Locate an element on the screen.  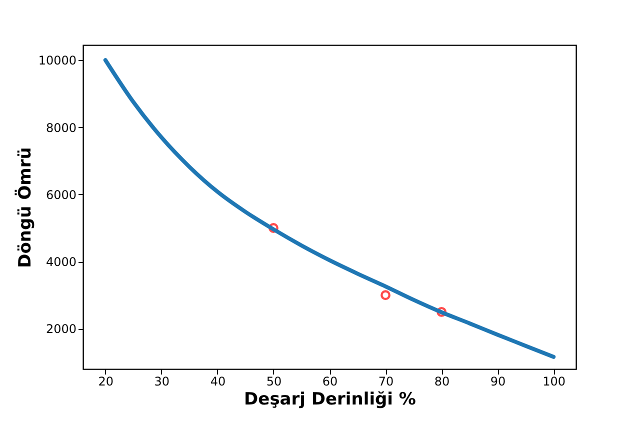
y-axis-title: Döngü Ömrü is located at coordinates (25, 207).